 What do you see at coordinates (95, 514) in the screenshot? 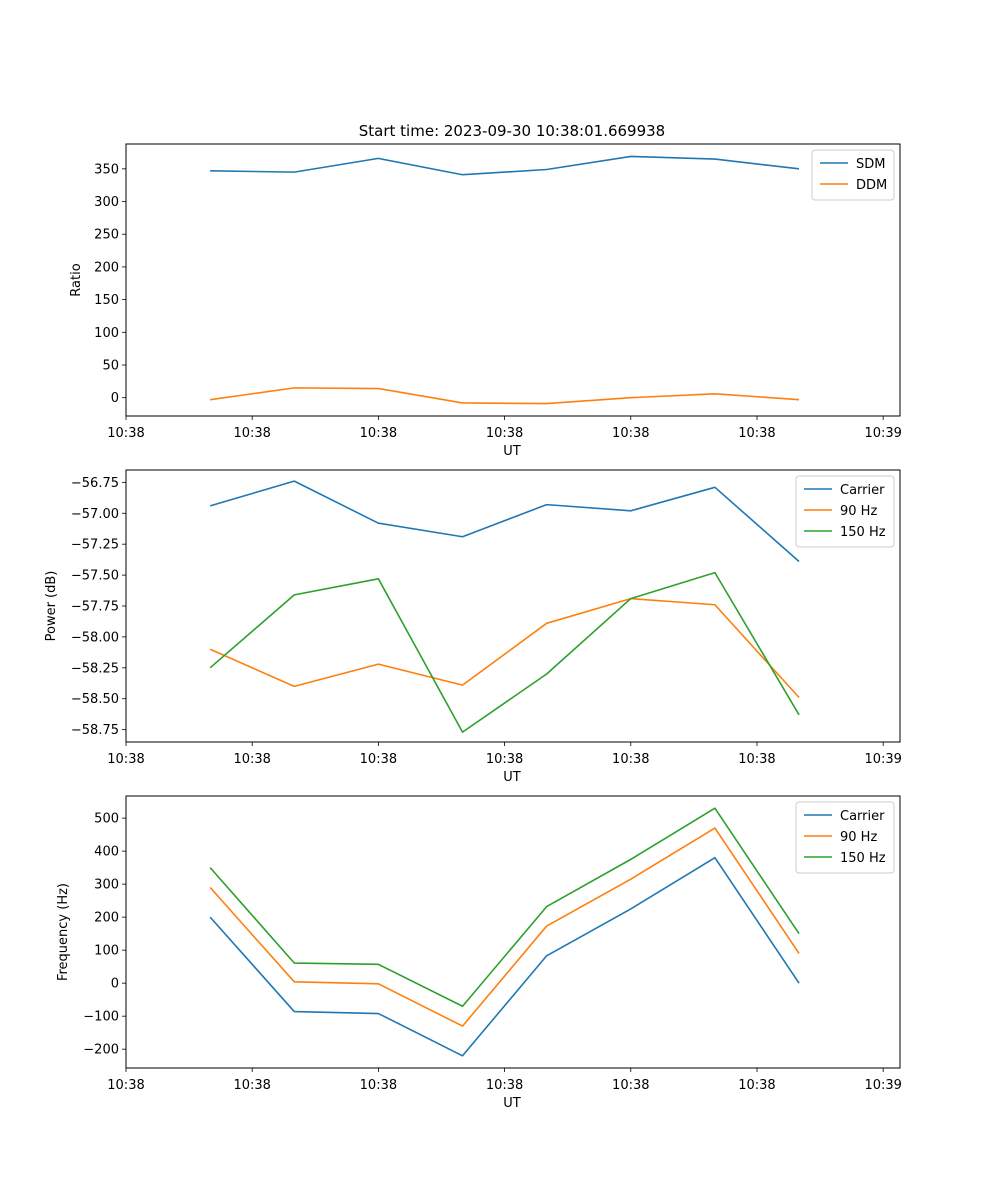
I see `y-tick-label: −57.00` at bounding box center [95, 514].